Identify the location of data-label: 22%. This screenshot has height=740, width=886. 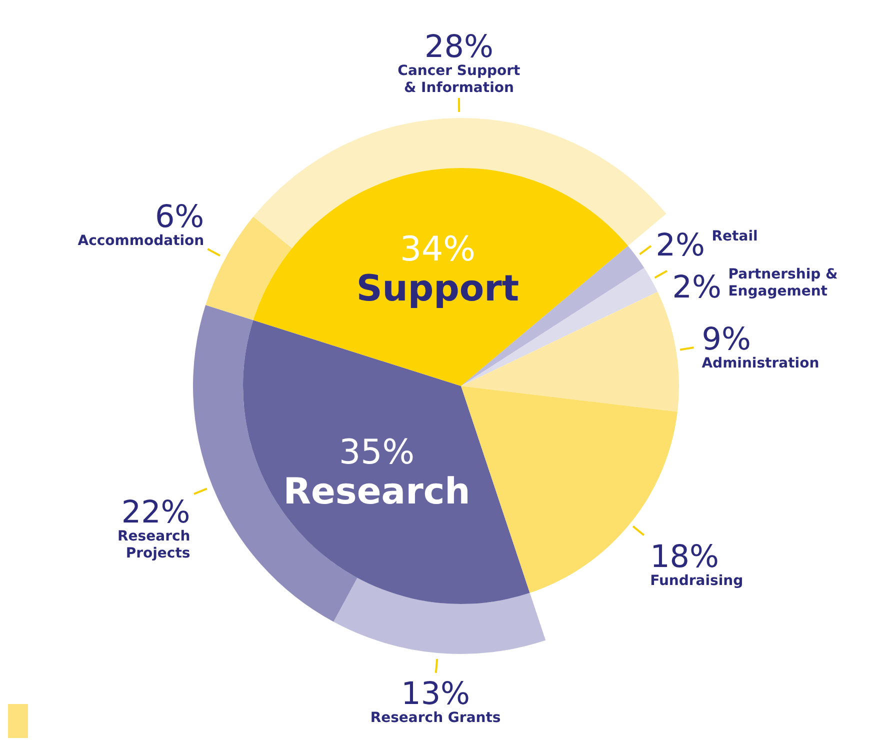
(155, 512).